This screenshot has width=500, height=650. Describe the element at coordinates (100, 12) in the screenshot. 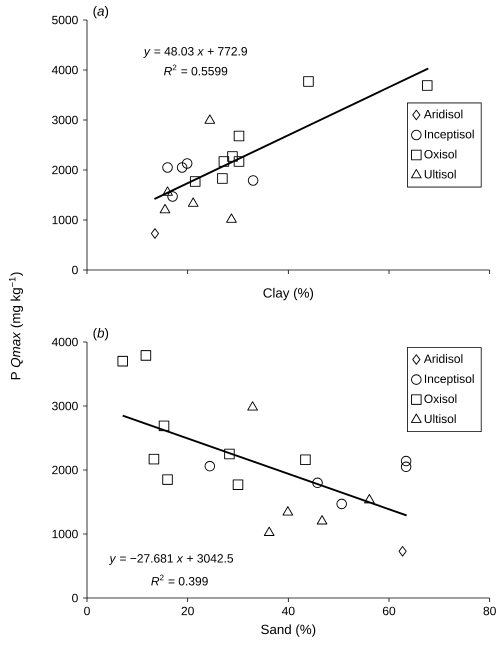

I see `chart-title: (a)` at that location.